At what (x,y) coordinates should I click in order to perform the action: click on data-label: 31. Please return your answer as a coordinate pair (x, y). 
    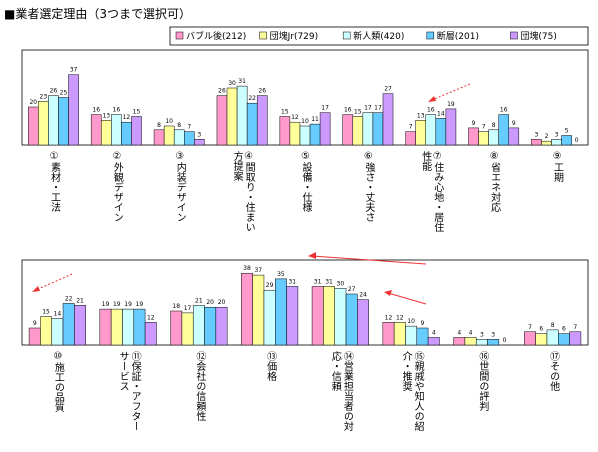
    Looking at the image, I should click on (242, 81).